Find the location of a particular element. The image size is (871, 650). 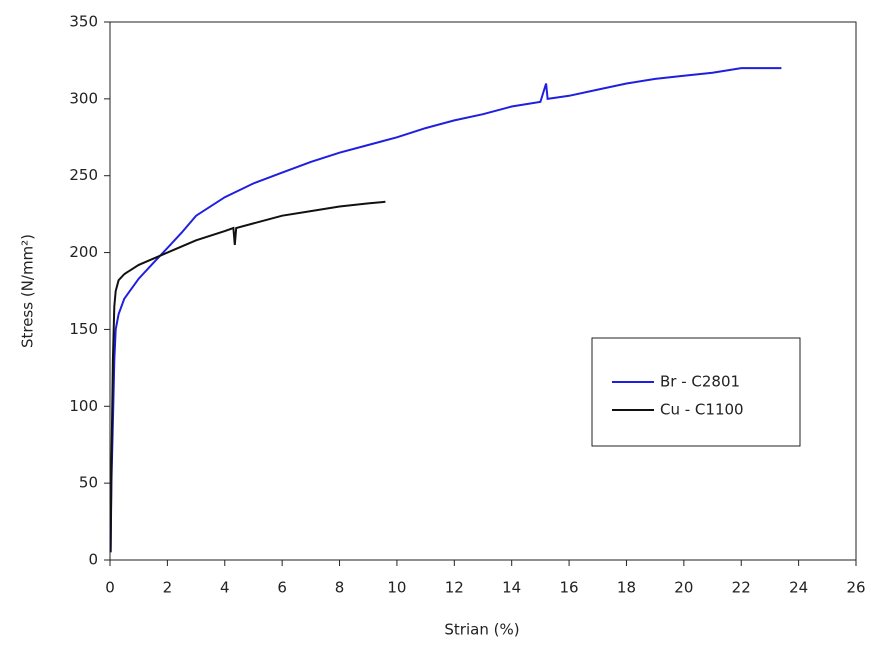

x-tick-label: 8 is located at coordinates (340, 588).